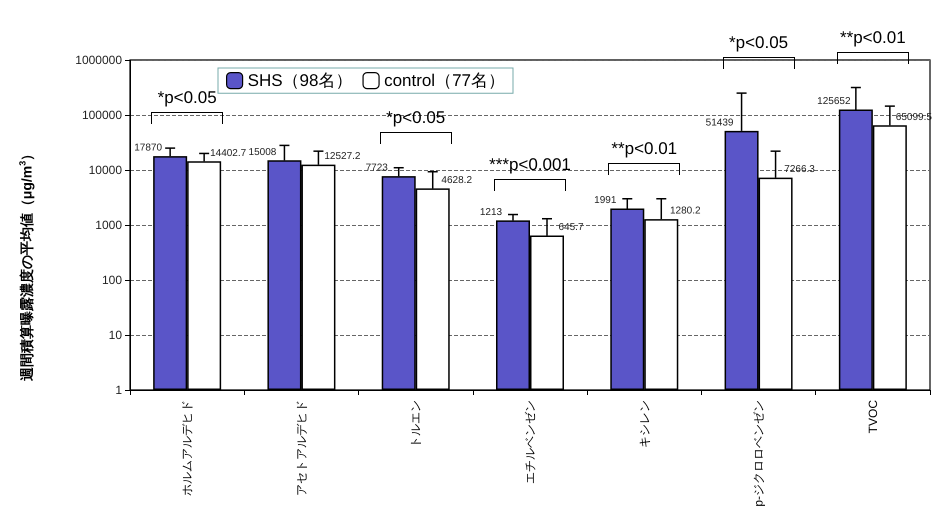 Image resolution: width=942 pixels, height=528 pixels. Describe the element at coordinates (300, 80) in the screenshot. I see `legend-label: SHS（98名）` at that location.